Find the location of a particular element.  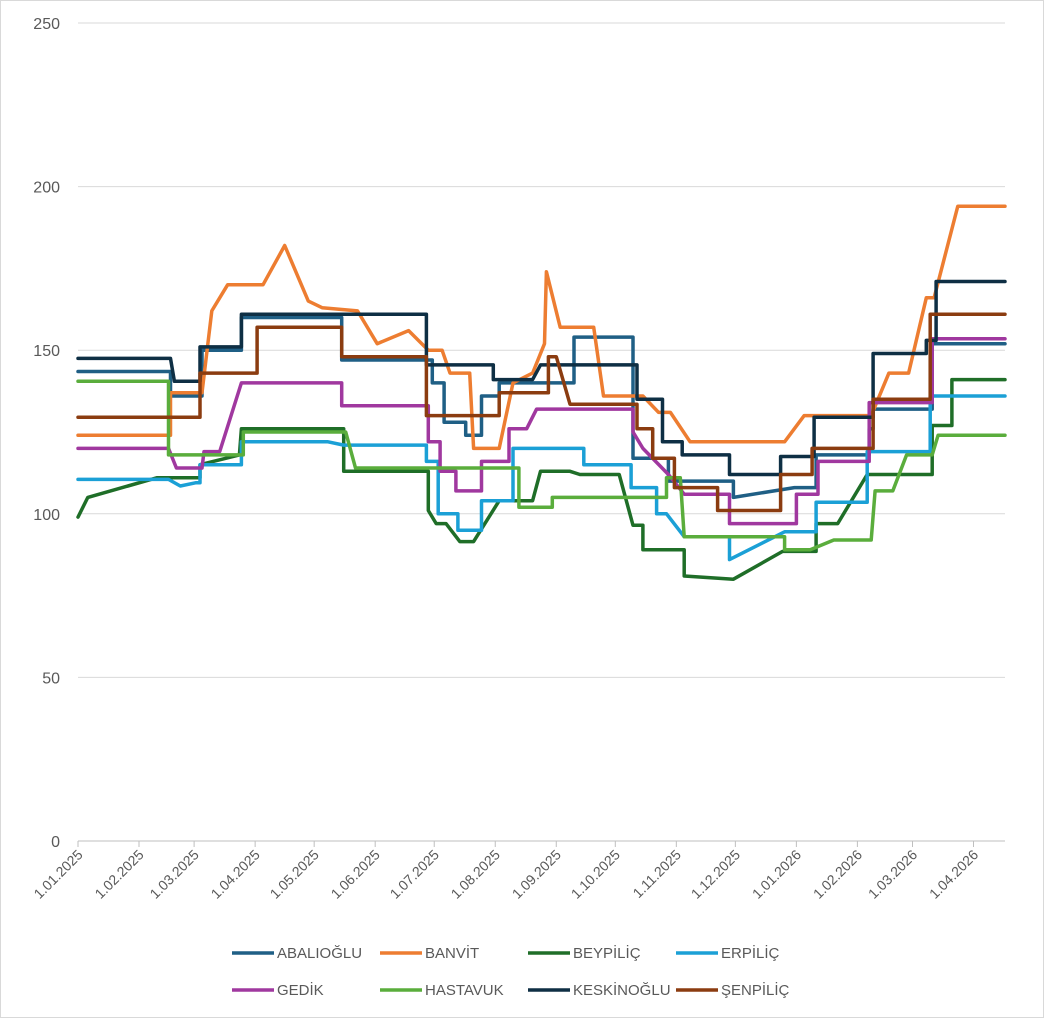

x-tick-label: 1.02.2025 is located at coordinates (119, 874).